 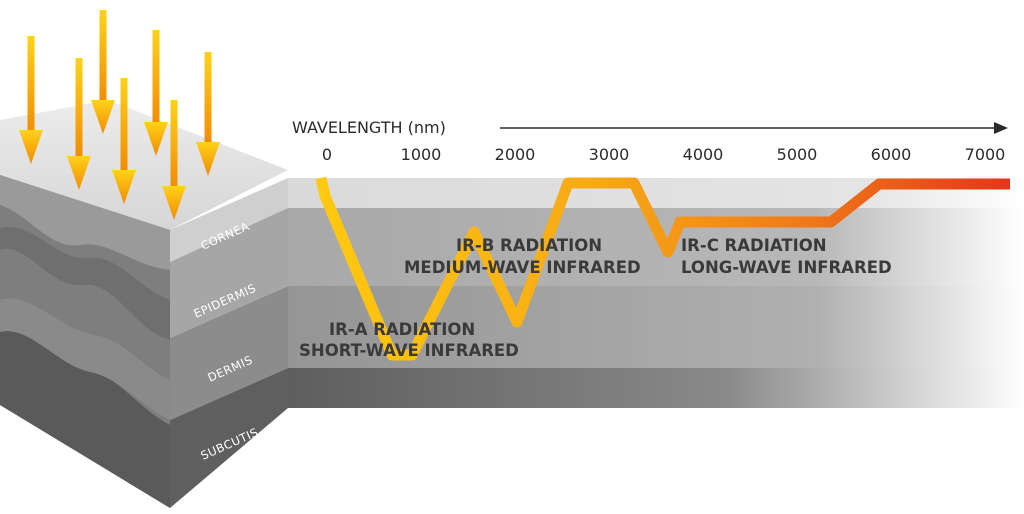 What do you see at coordinates (229, 273) in the screenshot?
I see `skin-block-epidermis-face` at bounding box center [229, 273].